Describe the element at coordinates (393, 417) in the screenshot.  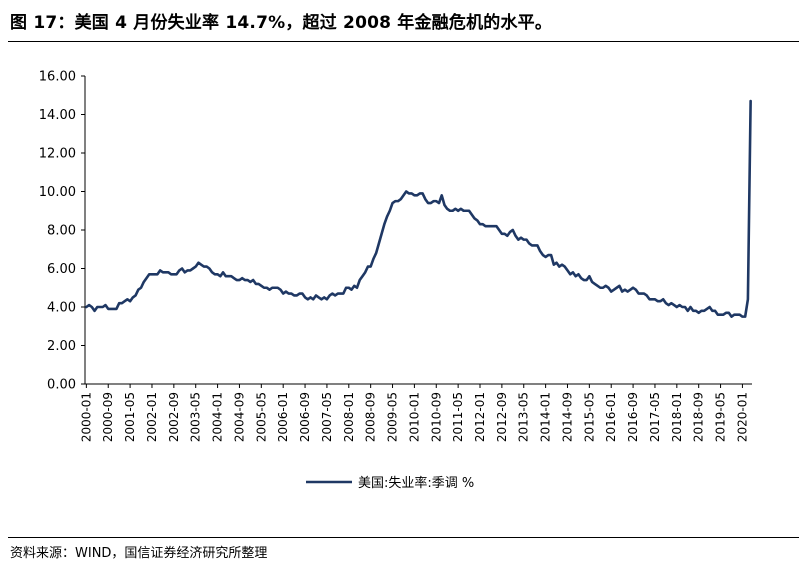
I see `x-tick-label: 2009-05` at that location.